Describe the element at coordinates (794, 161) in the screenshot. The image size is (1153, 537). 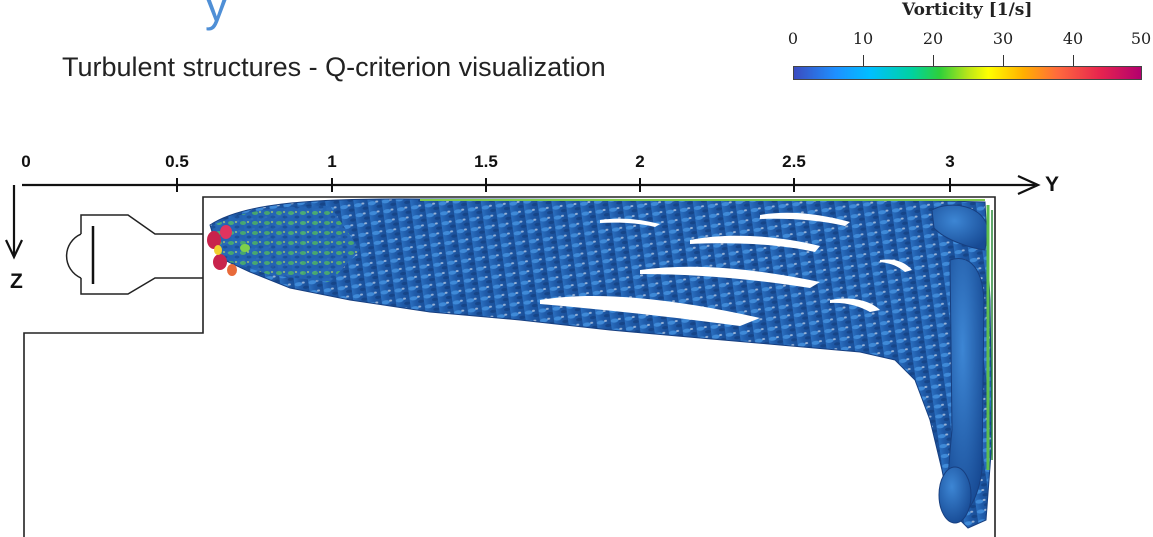
I see `y-axis-tick-label: 2.5` at that location.